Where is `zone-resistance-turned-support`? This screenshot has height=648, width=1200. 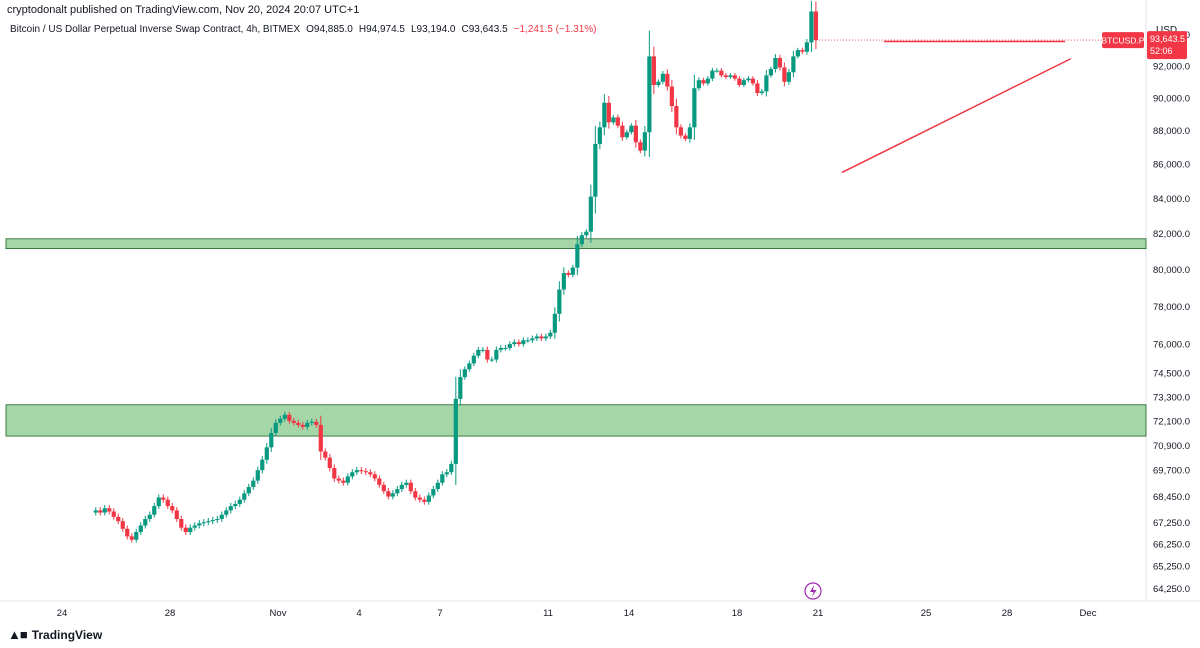
zone-resistance-turned-support is located at coordinates (576, 420).